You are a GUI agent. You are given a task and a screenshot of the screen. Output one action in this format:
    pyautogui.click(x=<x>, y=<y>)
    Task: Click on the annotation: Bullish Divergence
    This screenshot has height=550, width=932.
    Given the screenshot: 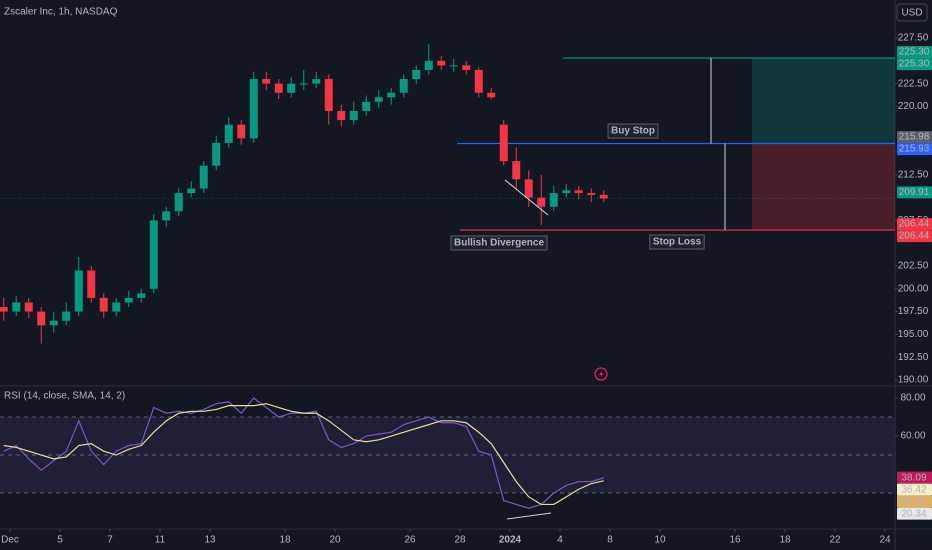 What is the action you would take?
    pyautogui.click(x=499, y=243)
    